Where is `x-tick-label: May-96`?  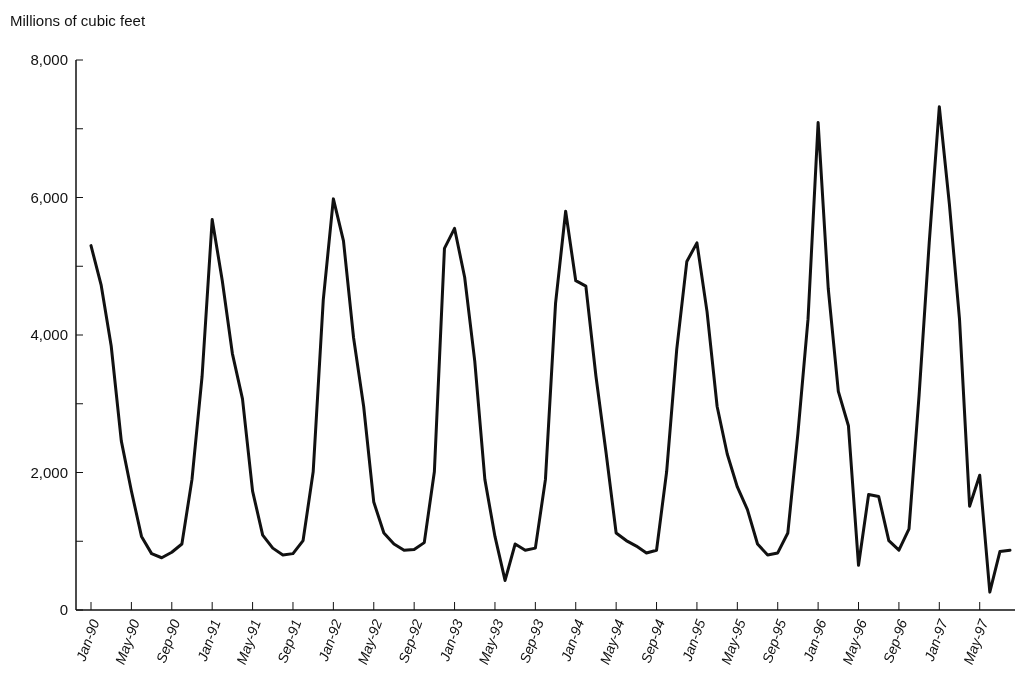
x-tick-label: May-96 is located at coordinates (854, 642).